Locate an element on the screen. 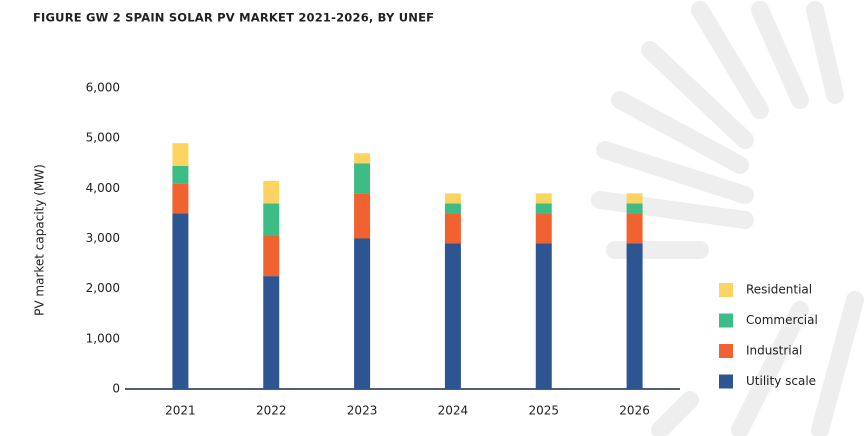  x-tick-label: 2026 is located at coordinates (634, 411).